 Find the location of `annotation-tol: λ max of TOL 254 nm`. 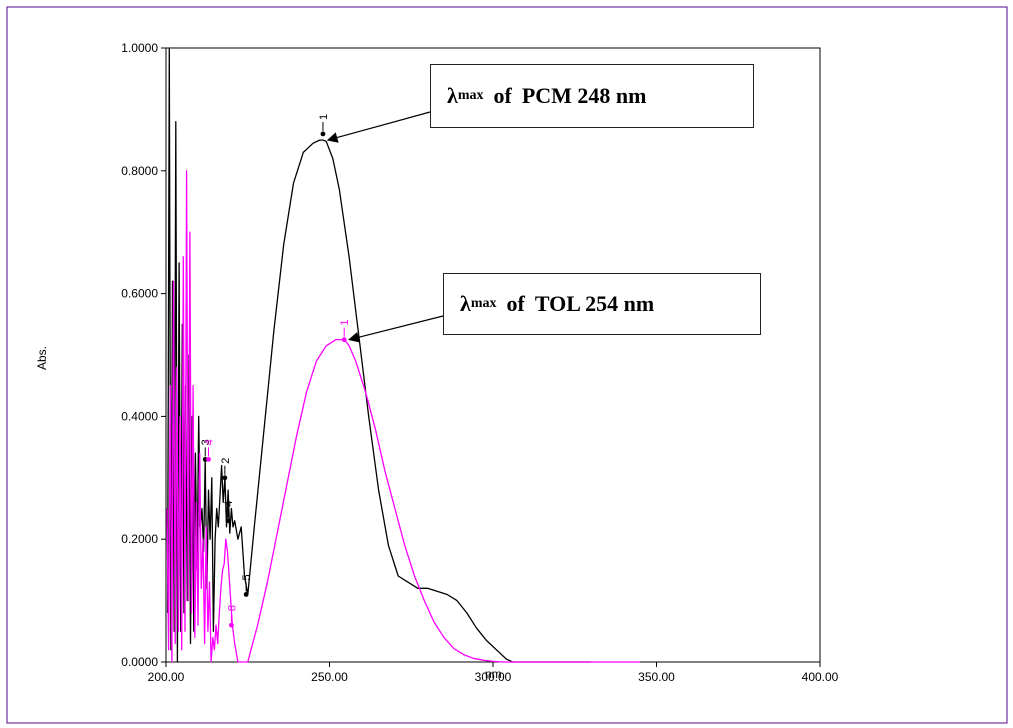

annotation-tol: λ max of TOL 254 nm is located at coordinates (602, 304).